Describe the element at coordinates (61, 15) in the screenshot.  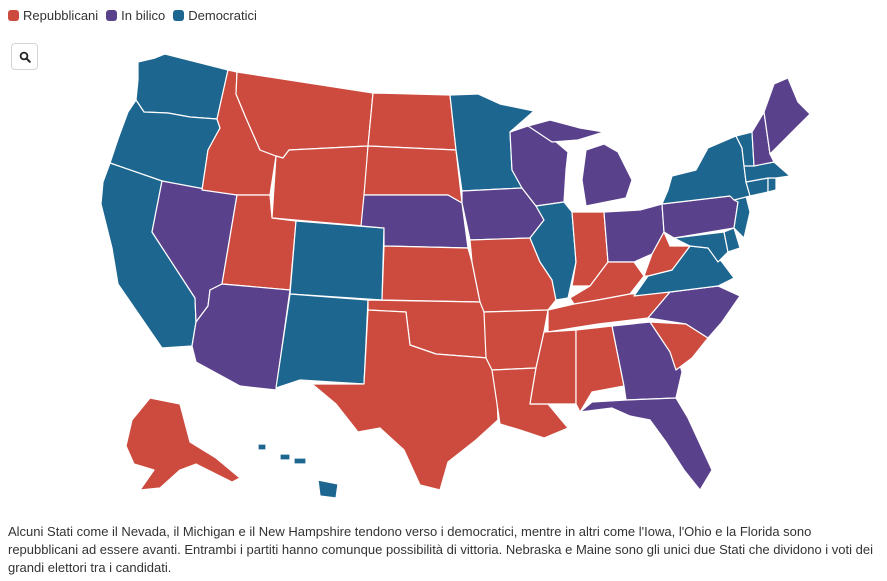
I see `legend-label-republicans: Repubblicani` at that location.